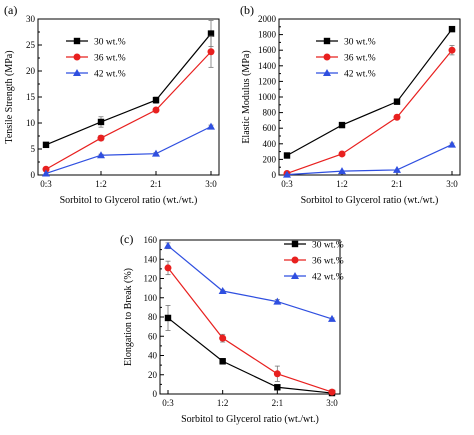 The image size is (474, 435). Describe the element at coordinates (31, 123) in the screenshot. I see `y-tick-label: 10` at that location.